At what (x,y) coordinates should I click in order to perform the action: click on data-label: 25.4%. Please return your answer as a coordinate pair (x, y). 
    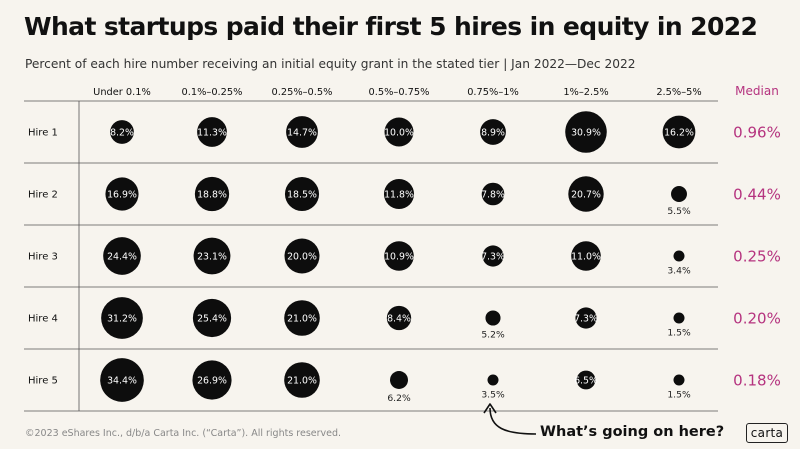
    Looking at the image, I should click on (212, 318).